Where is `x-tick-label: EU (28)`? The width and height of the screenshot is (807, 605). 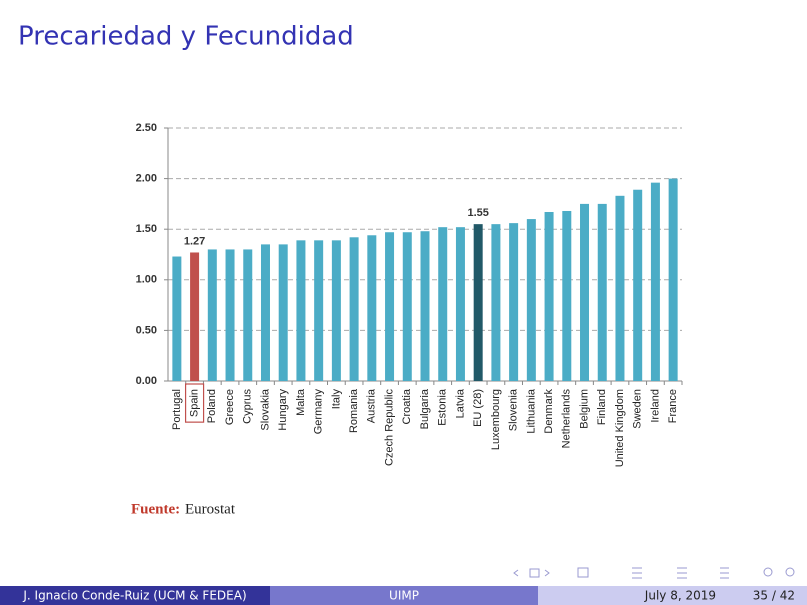 x-tick-label: EU (28) is located at coordinates (478, 408).